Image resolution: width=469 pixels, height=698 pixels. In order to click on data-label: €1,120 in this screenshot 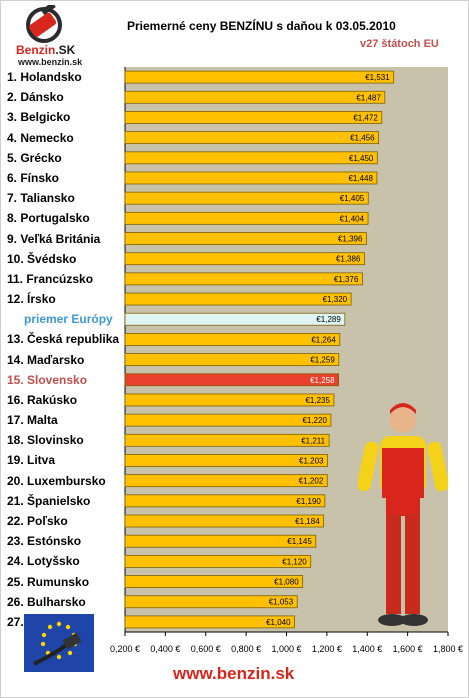, I will do `click(294, 561)`.